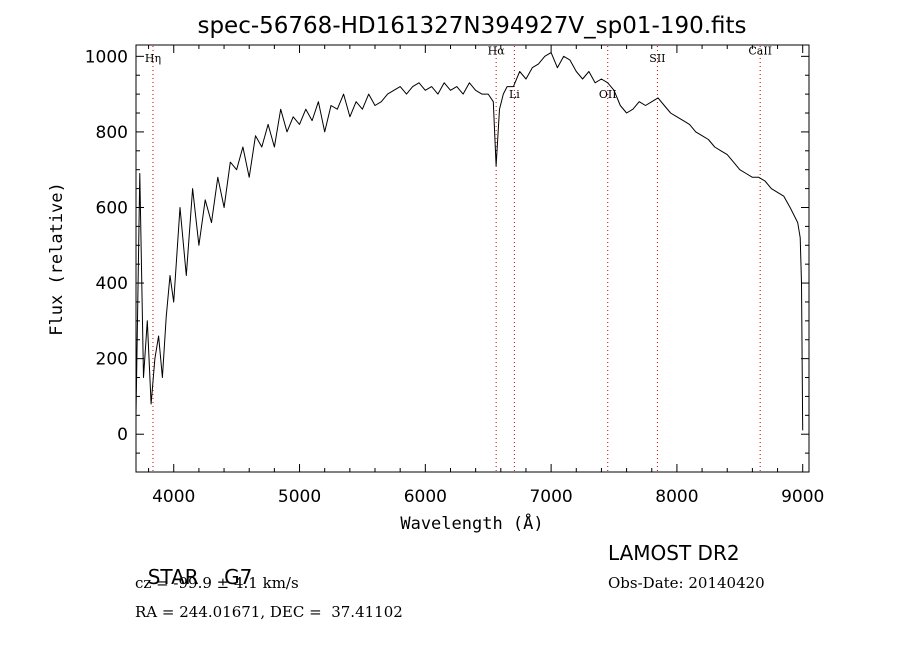 The width and height of the screenshot is (900, 650). Describe the element at coordinates (760, 50) in the screenshot. I see `line-label-5: CaII` at that location.